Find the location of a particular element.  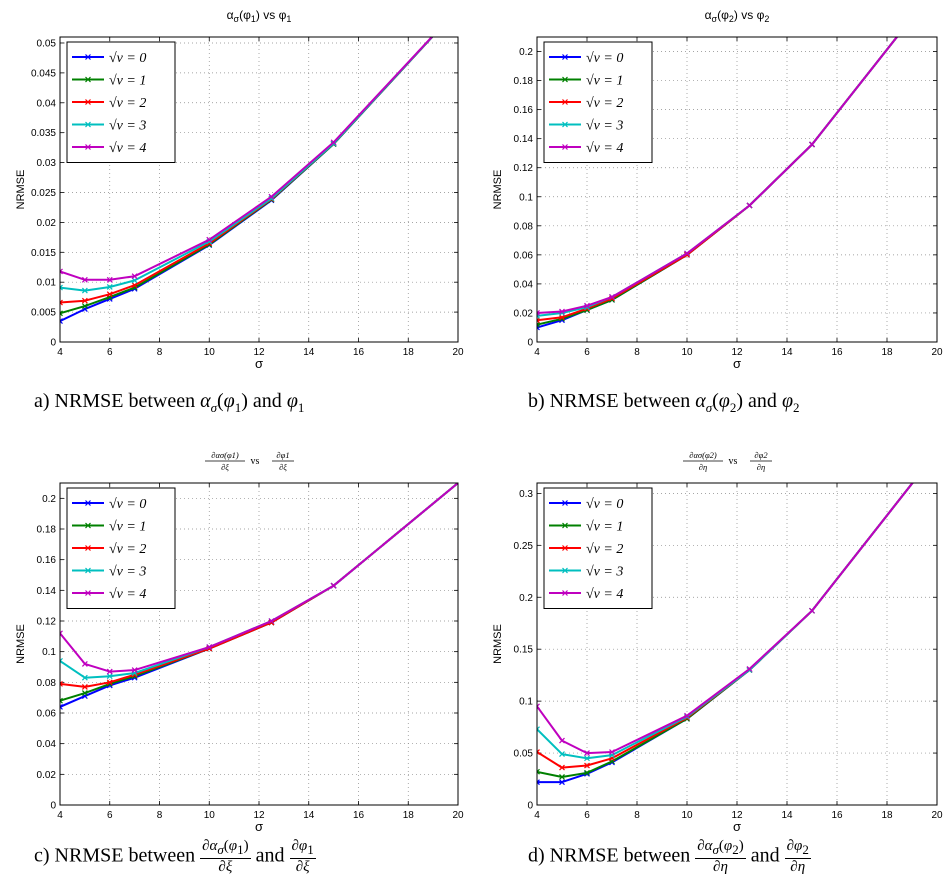

caption-d-frac-left: ∂ασ(φ2) ∂η is located at coordinates (720, 856).